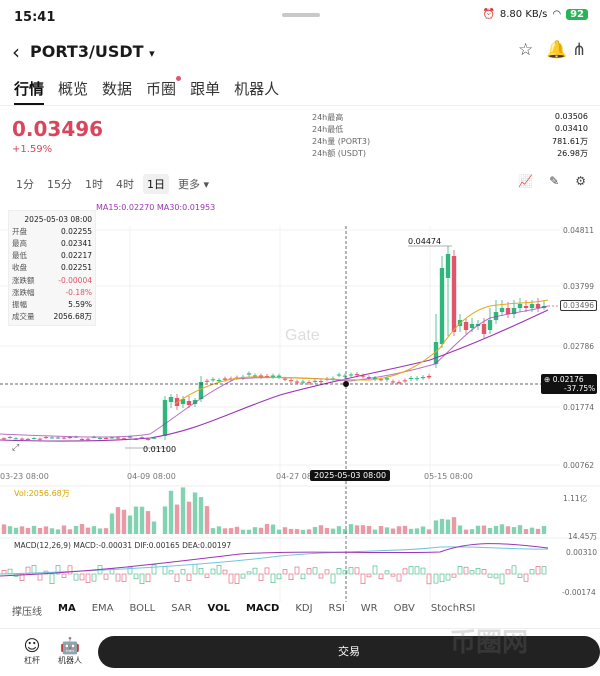 The height and width of the screenshot is (676, 600). I want to click on settings-icon: ⚙, so click(580, 181).